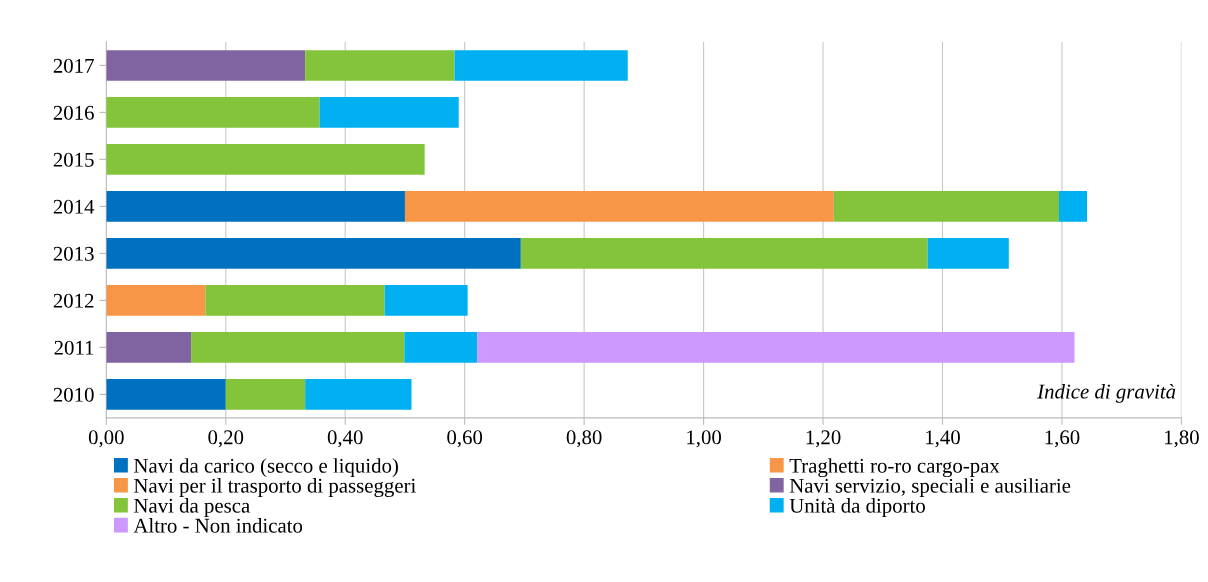  I want to click on x-tick-label: 0,20, so click(226, 439).